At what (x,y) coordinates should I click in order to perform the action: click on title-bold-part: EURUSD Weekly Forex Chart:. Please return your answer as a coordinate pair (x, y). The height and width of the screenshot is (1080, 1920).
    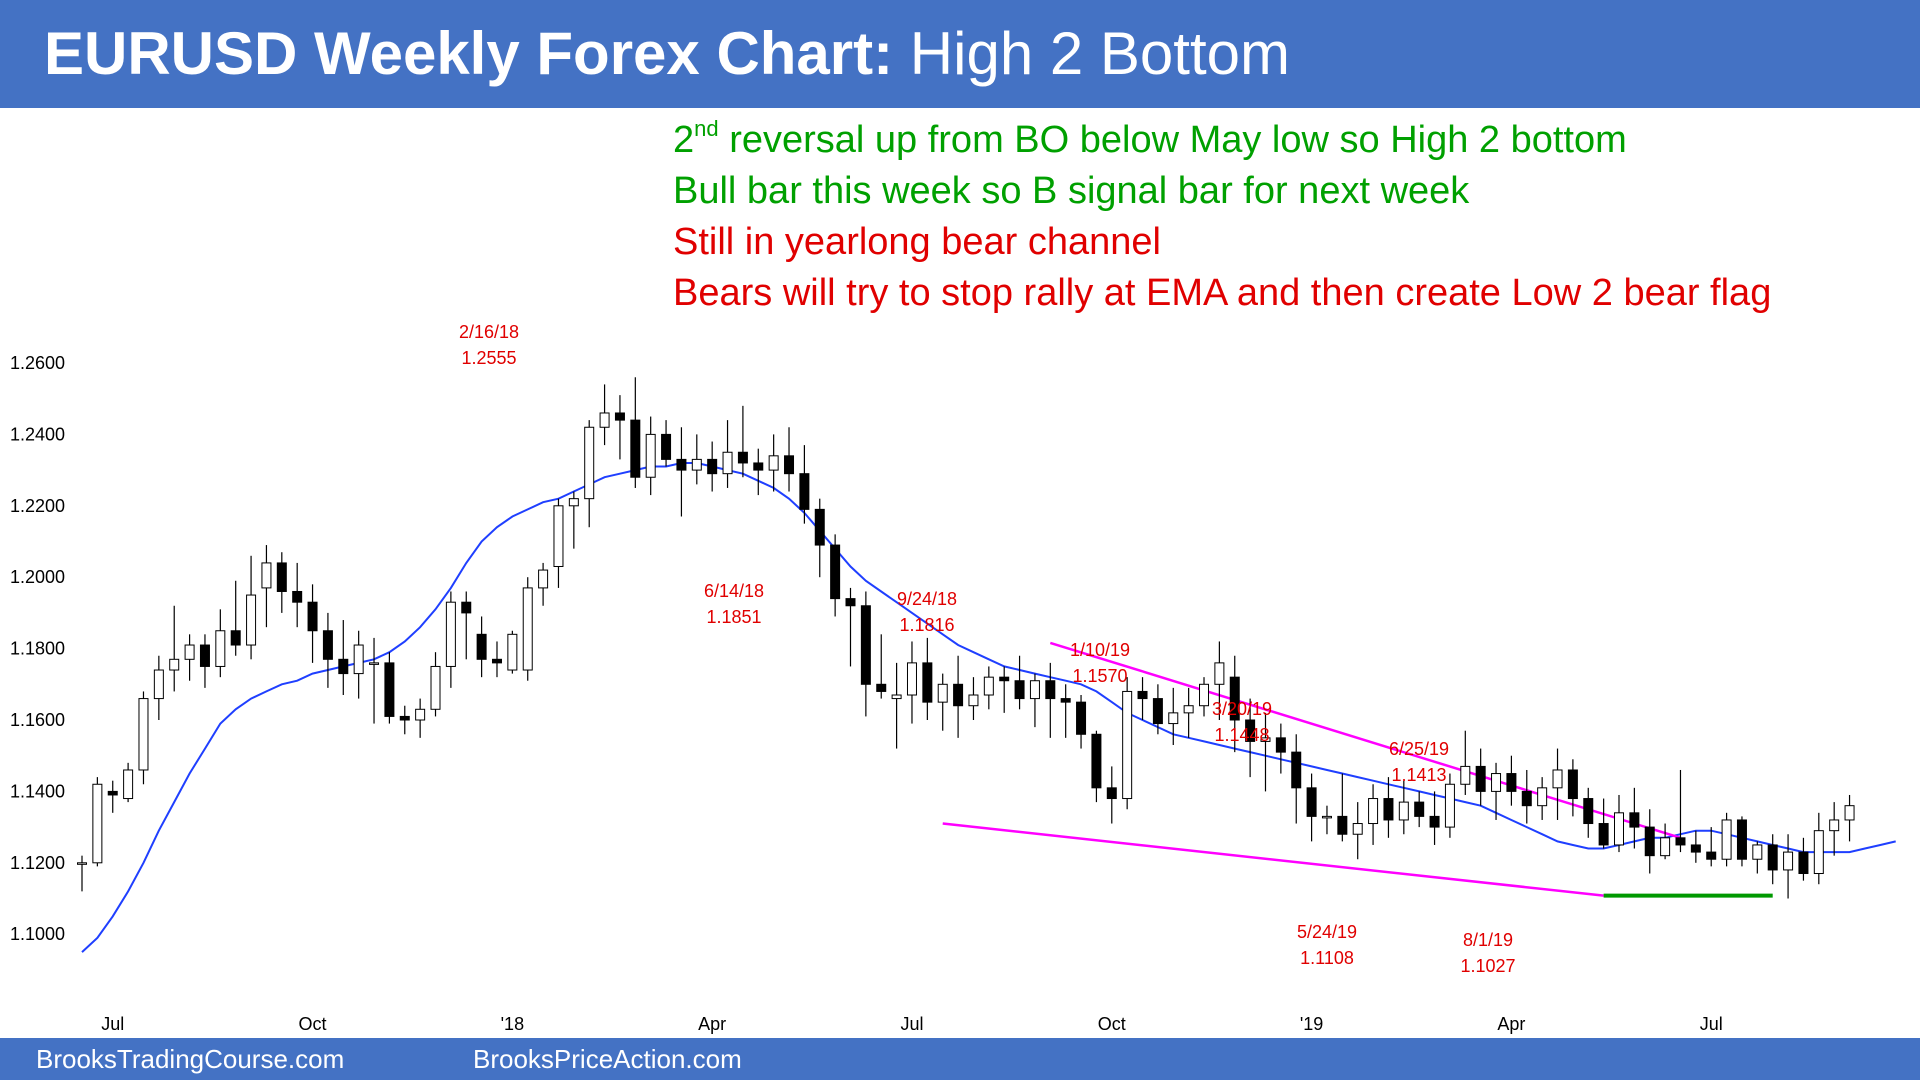
    Looking at the image, I should click on (469, 53).